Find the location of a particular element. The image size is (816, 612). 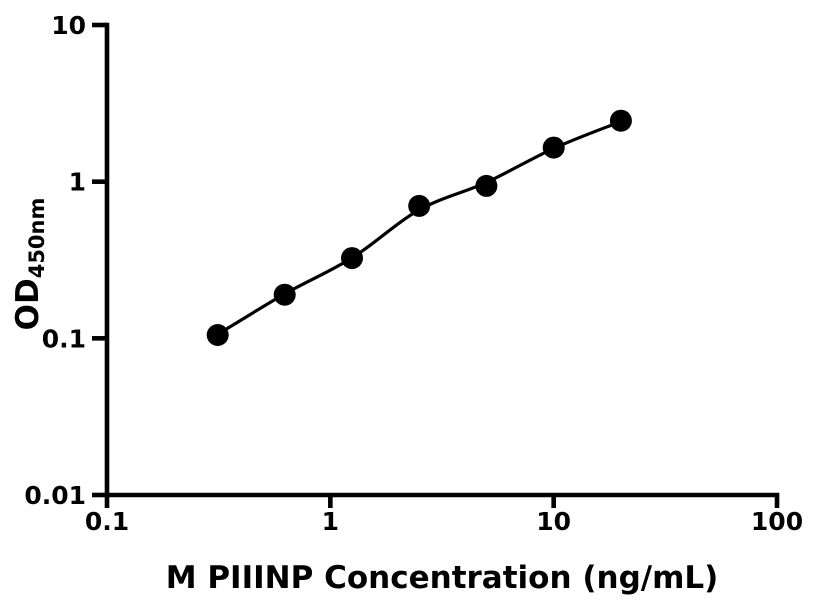

x-tick-label: 1 is located at coordinates (330, 521).